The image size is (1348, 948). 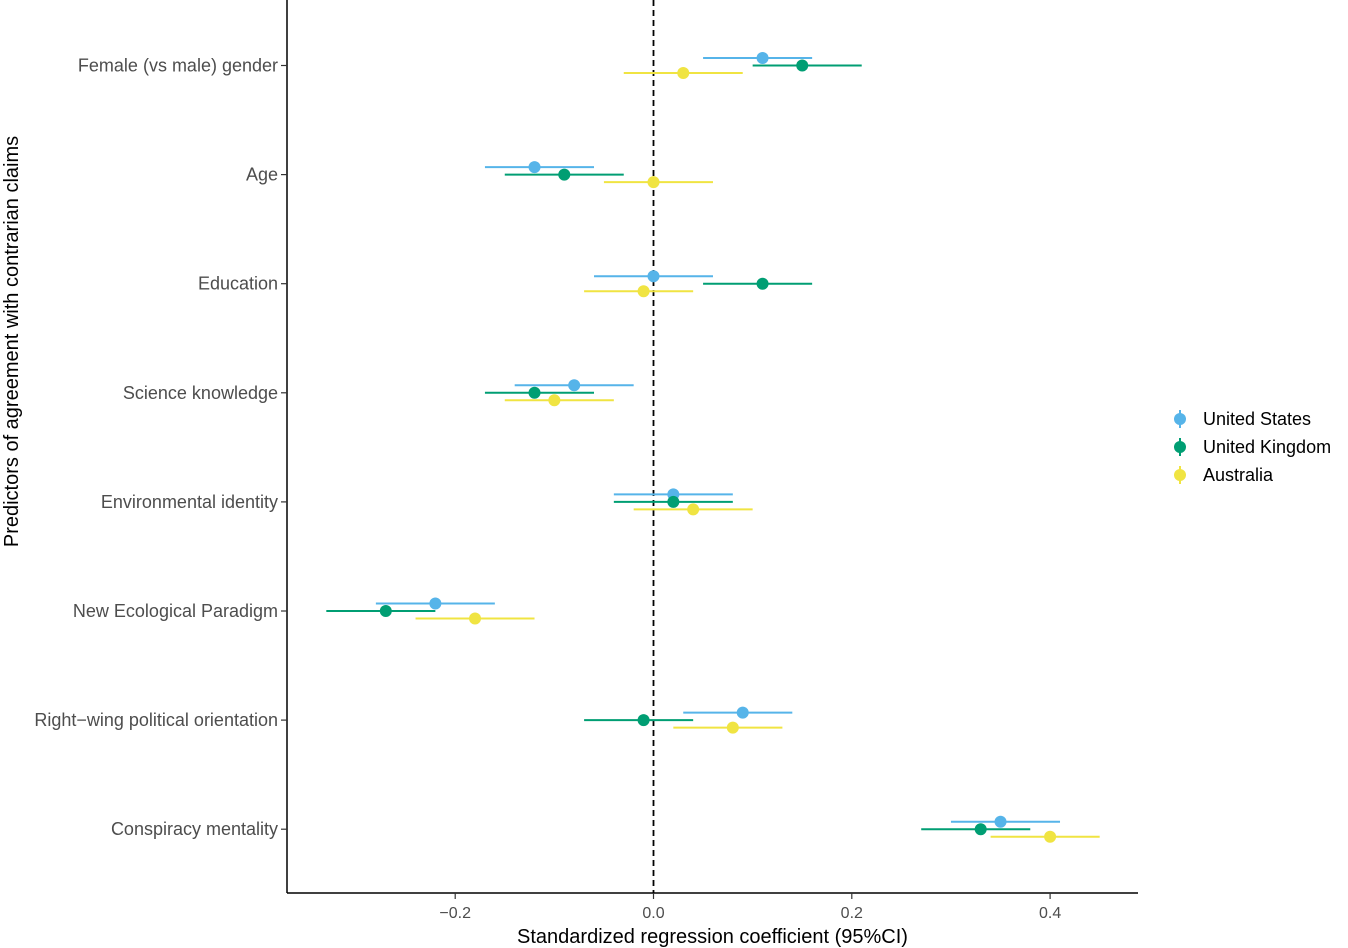 I want to click on x-tick-label: 0.4, so click(x=1050, y=913).